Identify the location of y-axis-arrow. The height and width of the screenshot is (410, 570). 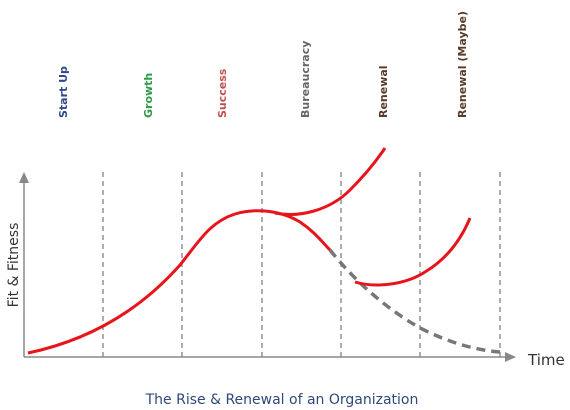
(24, 177).